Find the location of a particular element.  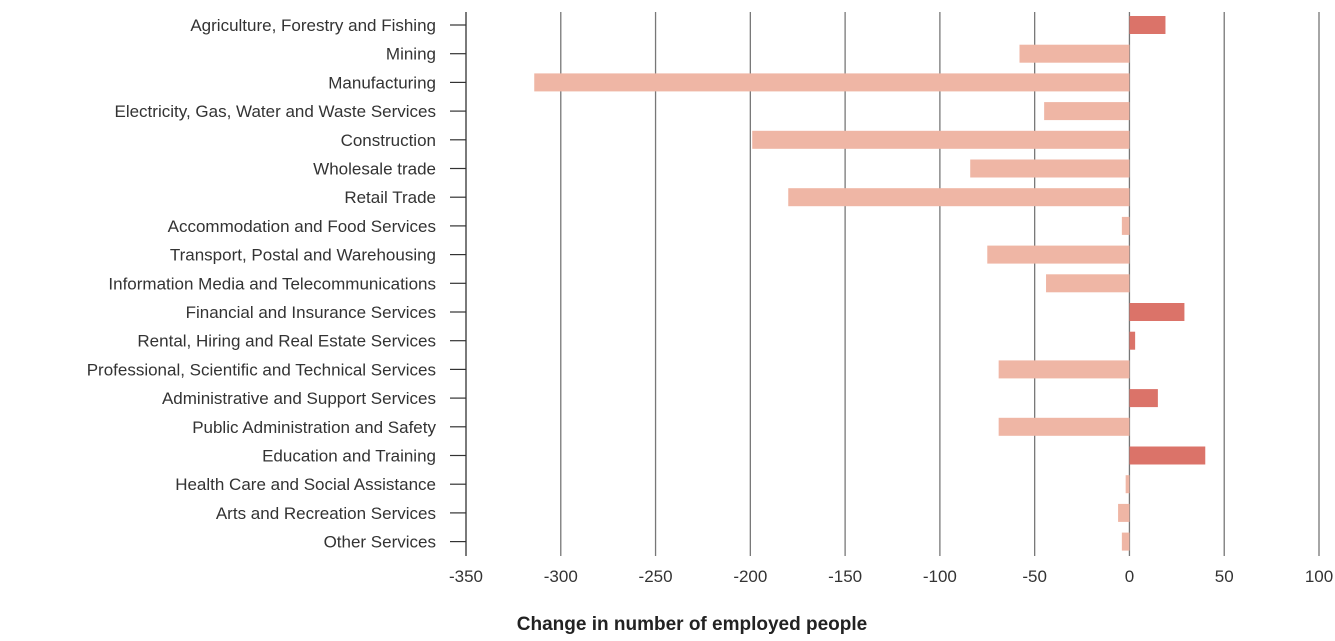

x-tick-label: -350 is located at coordinates (466, 576).